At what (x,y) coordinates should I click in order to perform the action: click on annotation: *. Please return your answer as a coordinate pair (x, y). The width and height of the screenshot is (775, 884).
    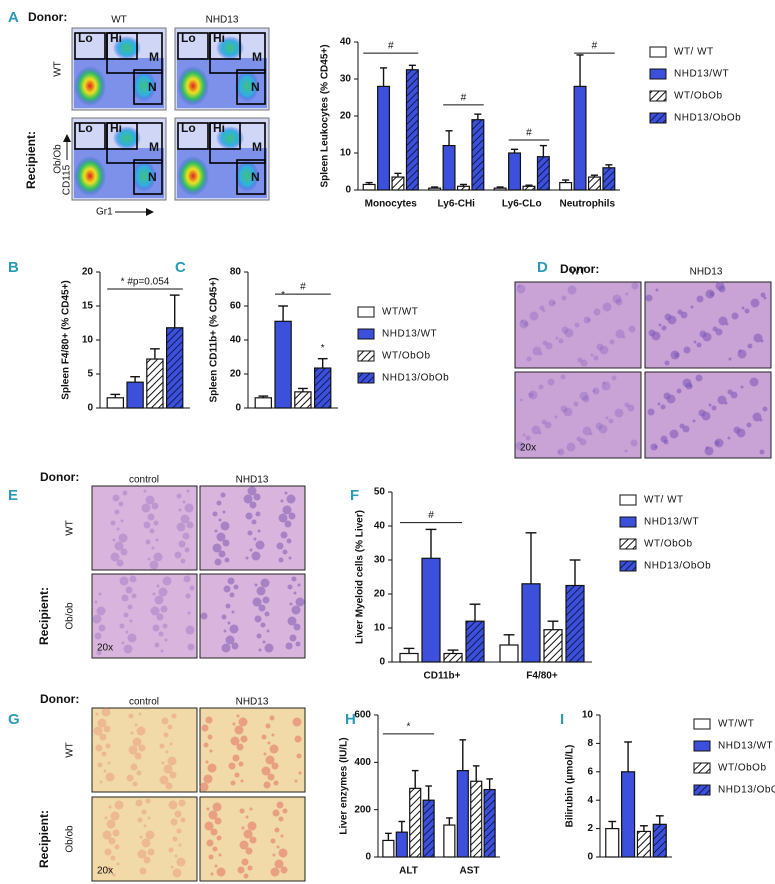
    Looking at the image, I should click on (283, 295).